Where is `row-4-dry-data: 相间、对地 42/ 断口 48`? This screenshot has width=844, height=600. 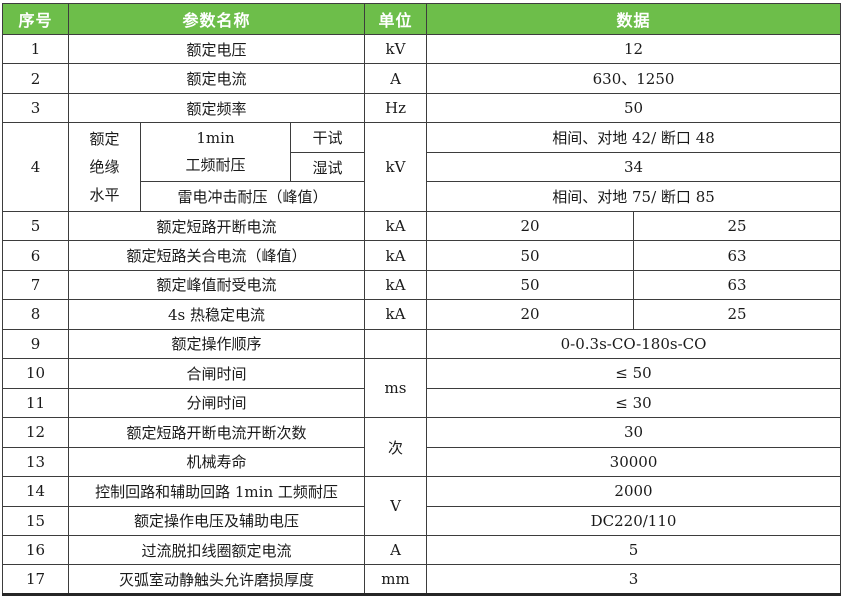 row-4-dry-data: 相间、对地 42/ 断口 48 is located at coordinates (634, 137).